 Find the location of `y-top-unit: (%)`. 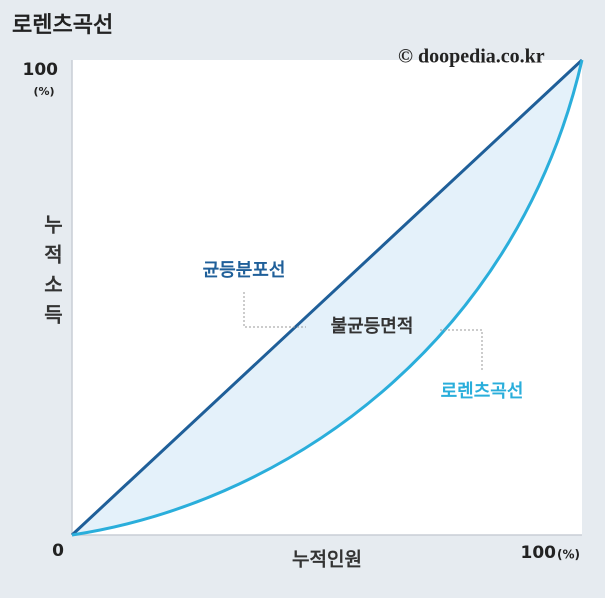

y-top-unit: (%) is located at coordinates (43, 91).